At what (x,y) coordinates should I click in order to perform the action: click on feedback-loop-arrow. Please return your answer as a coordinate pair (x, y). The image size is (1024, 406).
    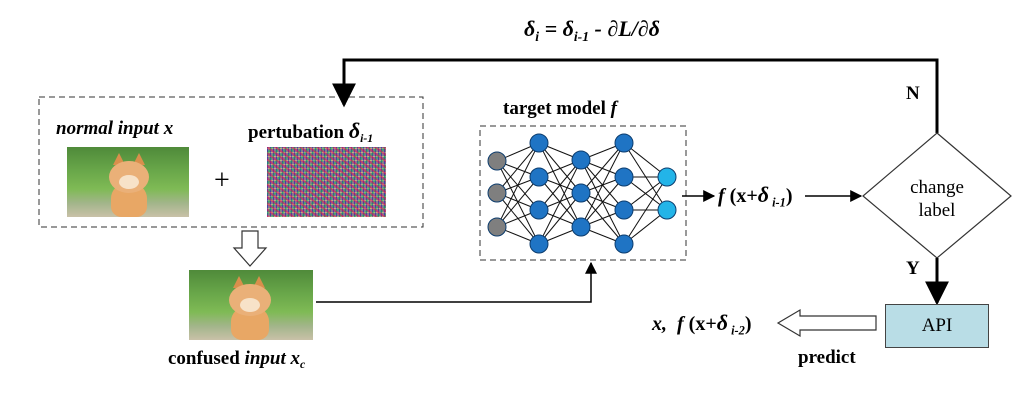
    Looking at the image, I should click on (635, 95).